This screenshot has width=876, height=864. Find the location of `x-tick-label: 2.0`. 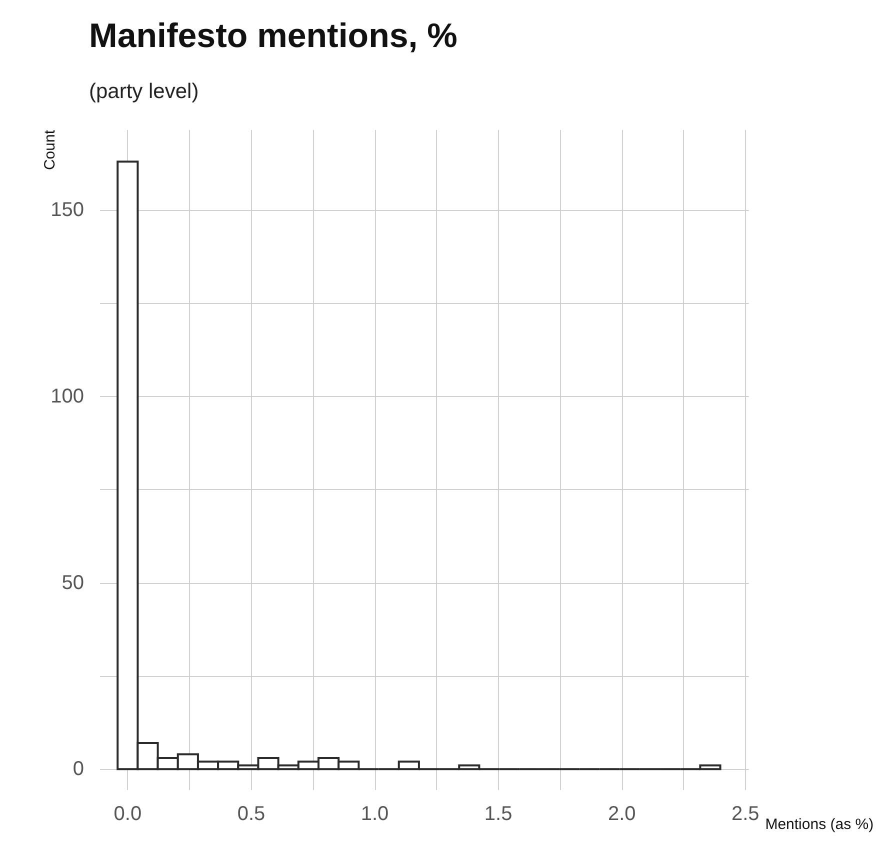

x-tick-label: 2.0 is located at coordinates (622, 814).